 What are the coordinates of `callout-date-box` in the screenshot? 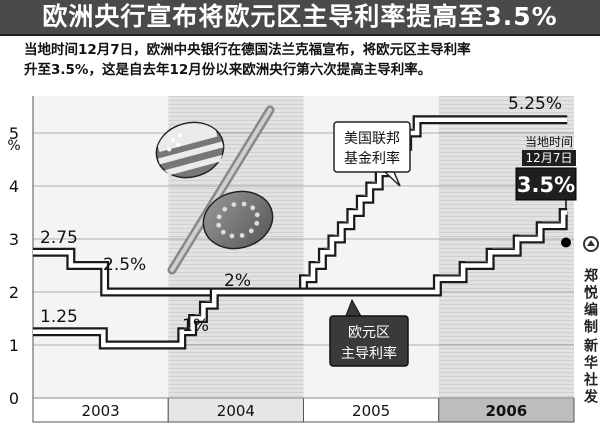 It's located at (549, 158).